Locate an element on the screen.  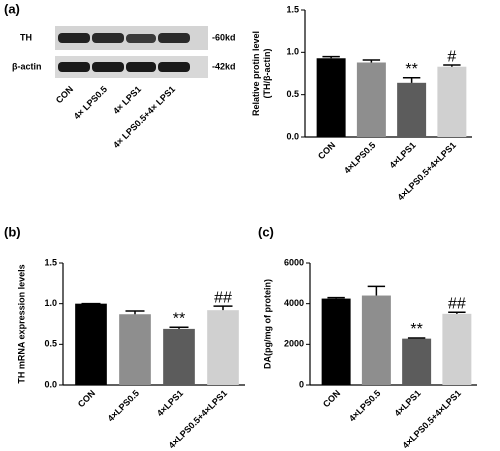
lane-label: 4× LPS1 is located at coordinates (127, 100).